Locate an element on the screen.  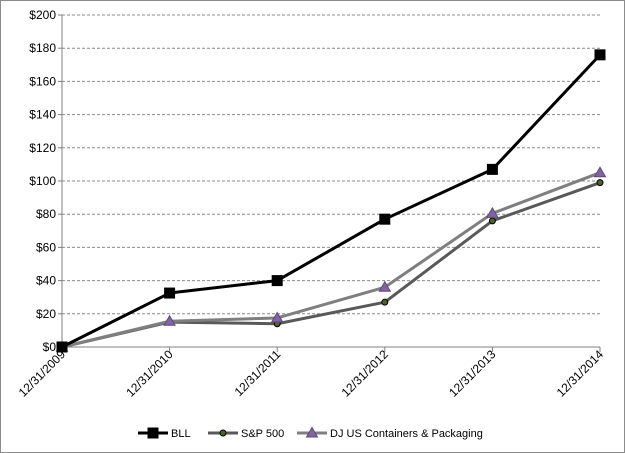
y-tick-label: $200 is located at coordinates (42, 15).